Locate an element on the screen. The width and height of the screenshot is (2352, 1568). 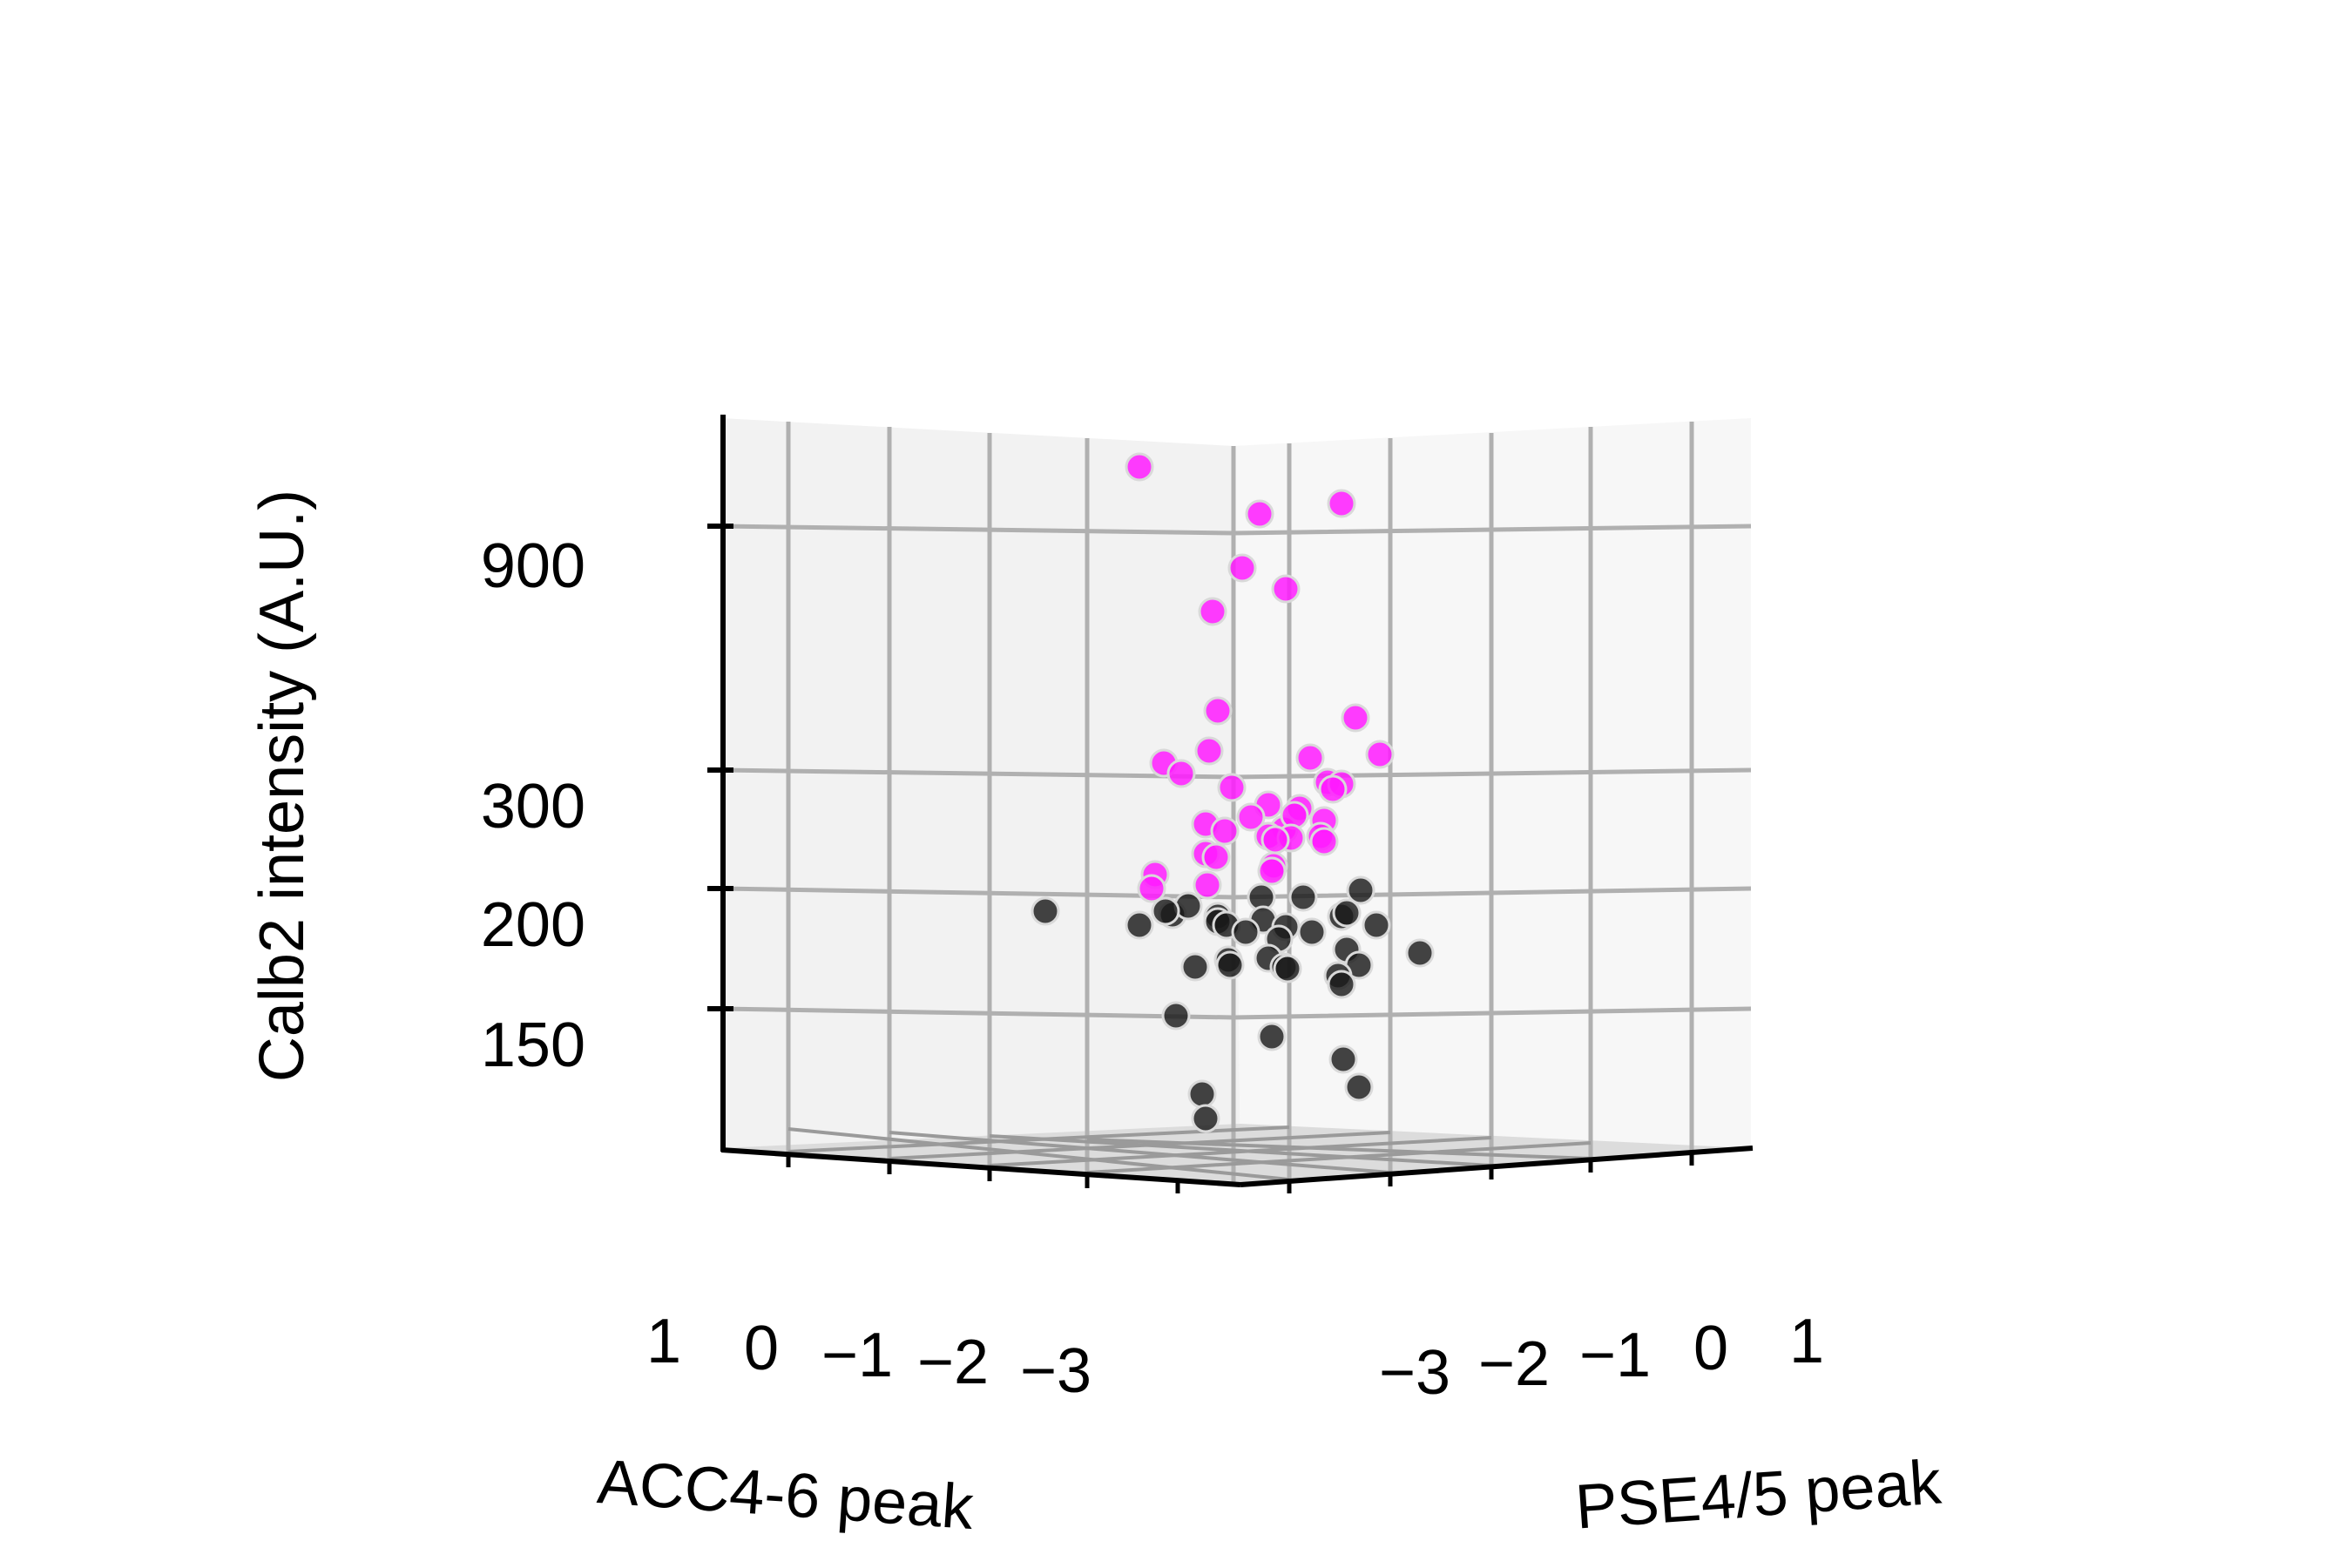
z-axis-title: Calb2 intensity (A.U.) is located at coordinates (282, 786).